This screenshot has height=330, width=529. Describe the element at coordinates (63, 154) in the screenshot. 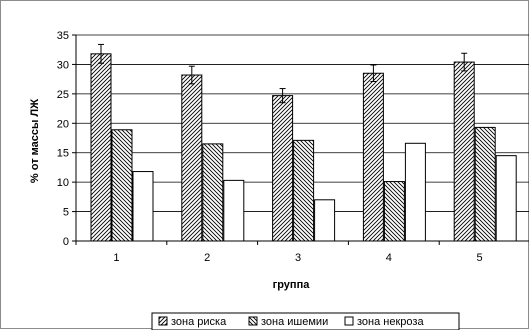

I see `y-tick-label: 15` at that location.